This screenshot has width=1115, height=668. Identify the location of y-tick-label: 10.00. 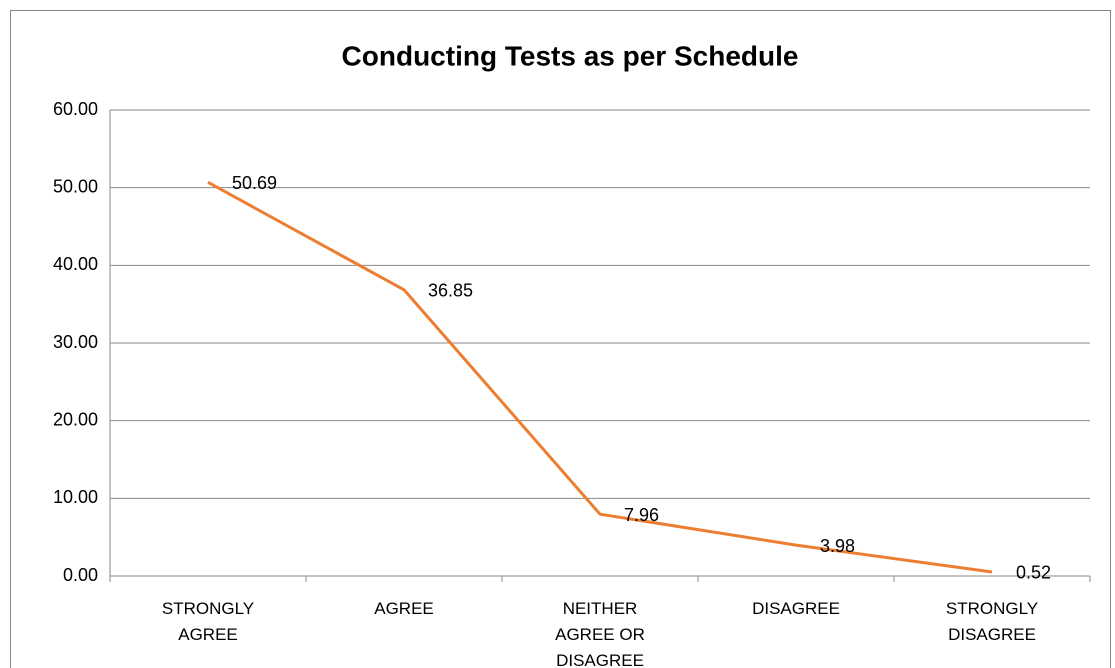
(75, 497).